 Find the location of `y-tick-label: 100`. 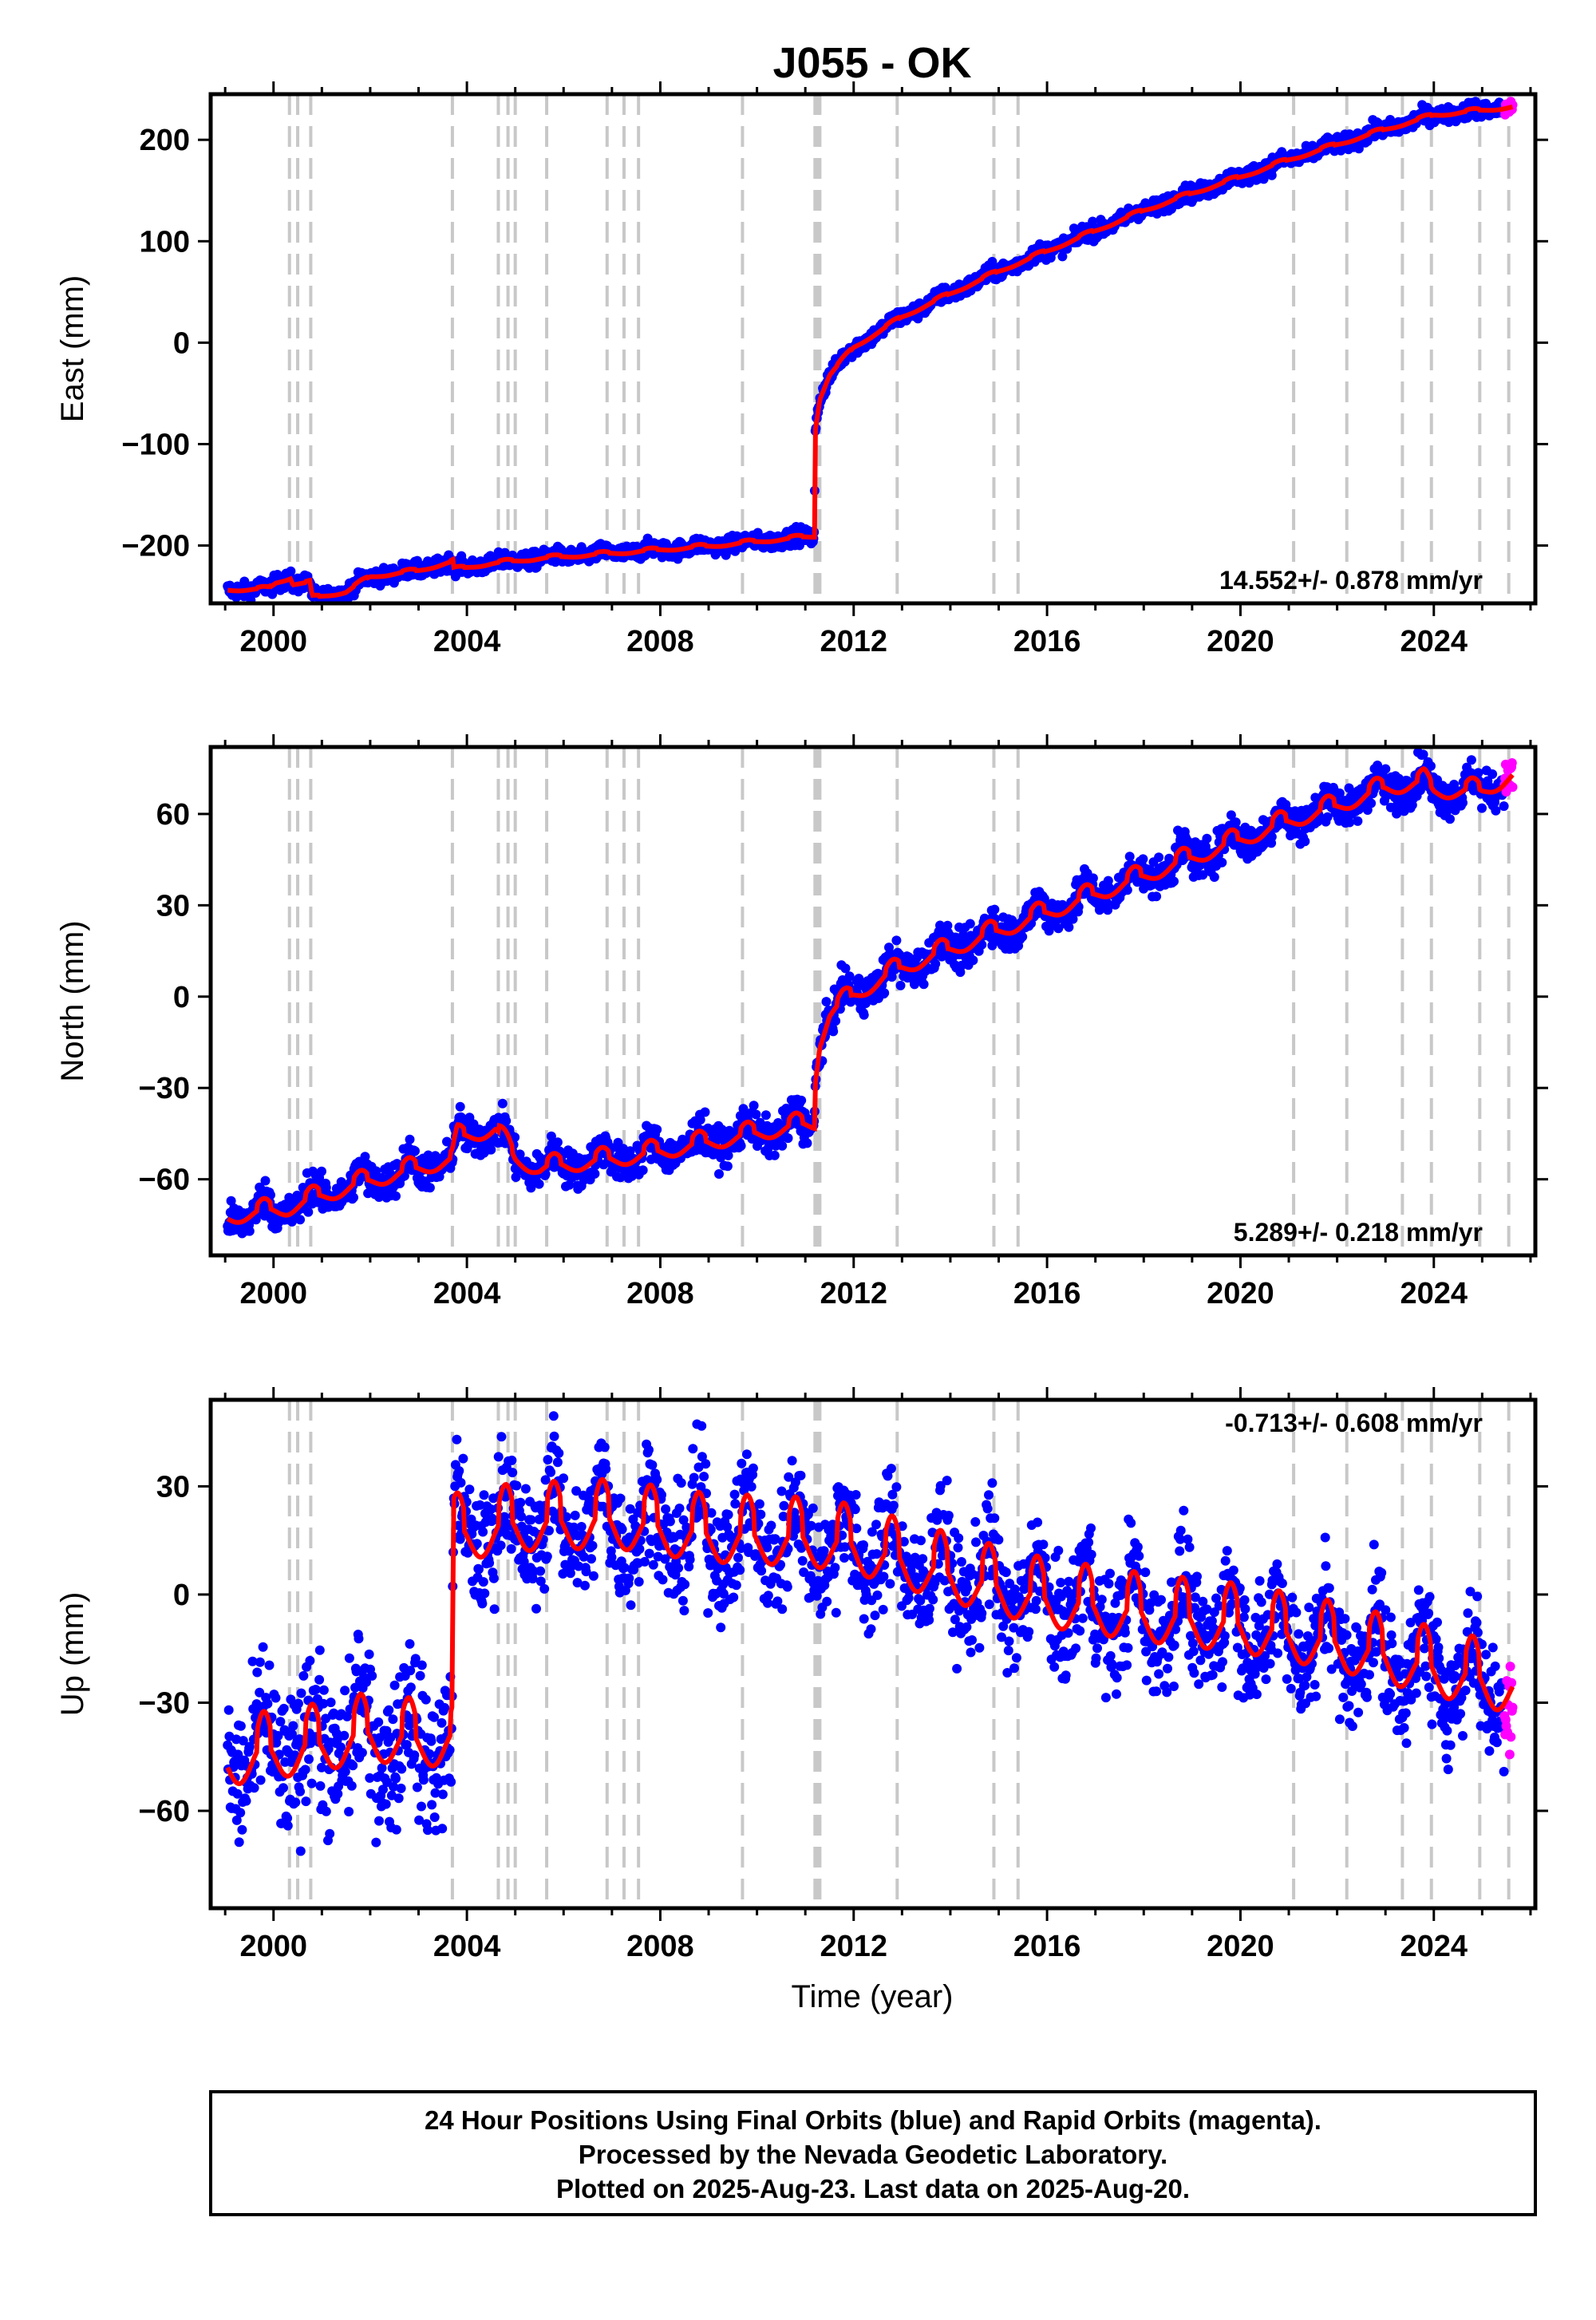

y-tick-label: 100 is located at coordinates (165, 242).